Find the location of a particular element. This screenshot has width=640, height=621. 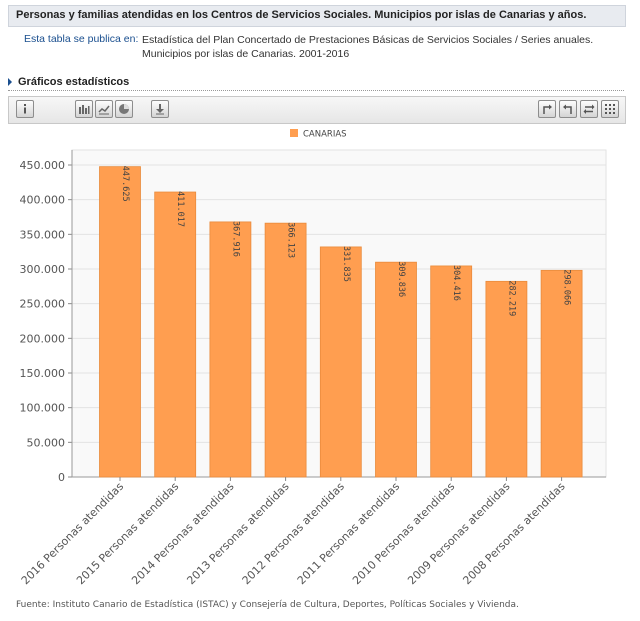

y-tick-label: 450.000 is located at coordinates (43, 165).